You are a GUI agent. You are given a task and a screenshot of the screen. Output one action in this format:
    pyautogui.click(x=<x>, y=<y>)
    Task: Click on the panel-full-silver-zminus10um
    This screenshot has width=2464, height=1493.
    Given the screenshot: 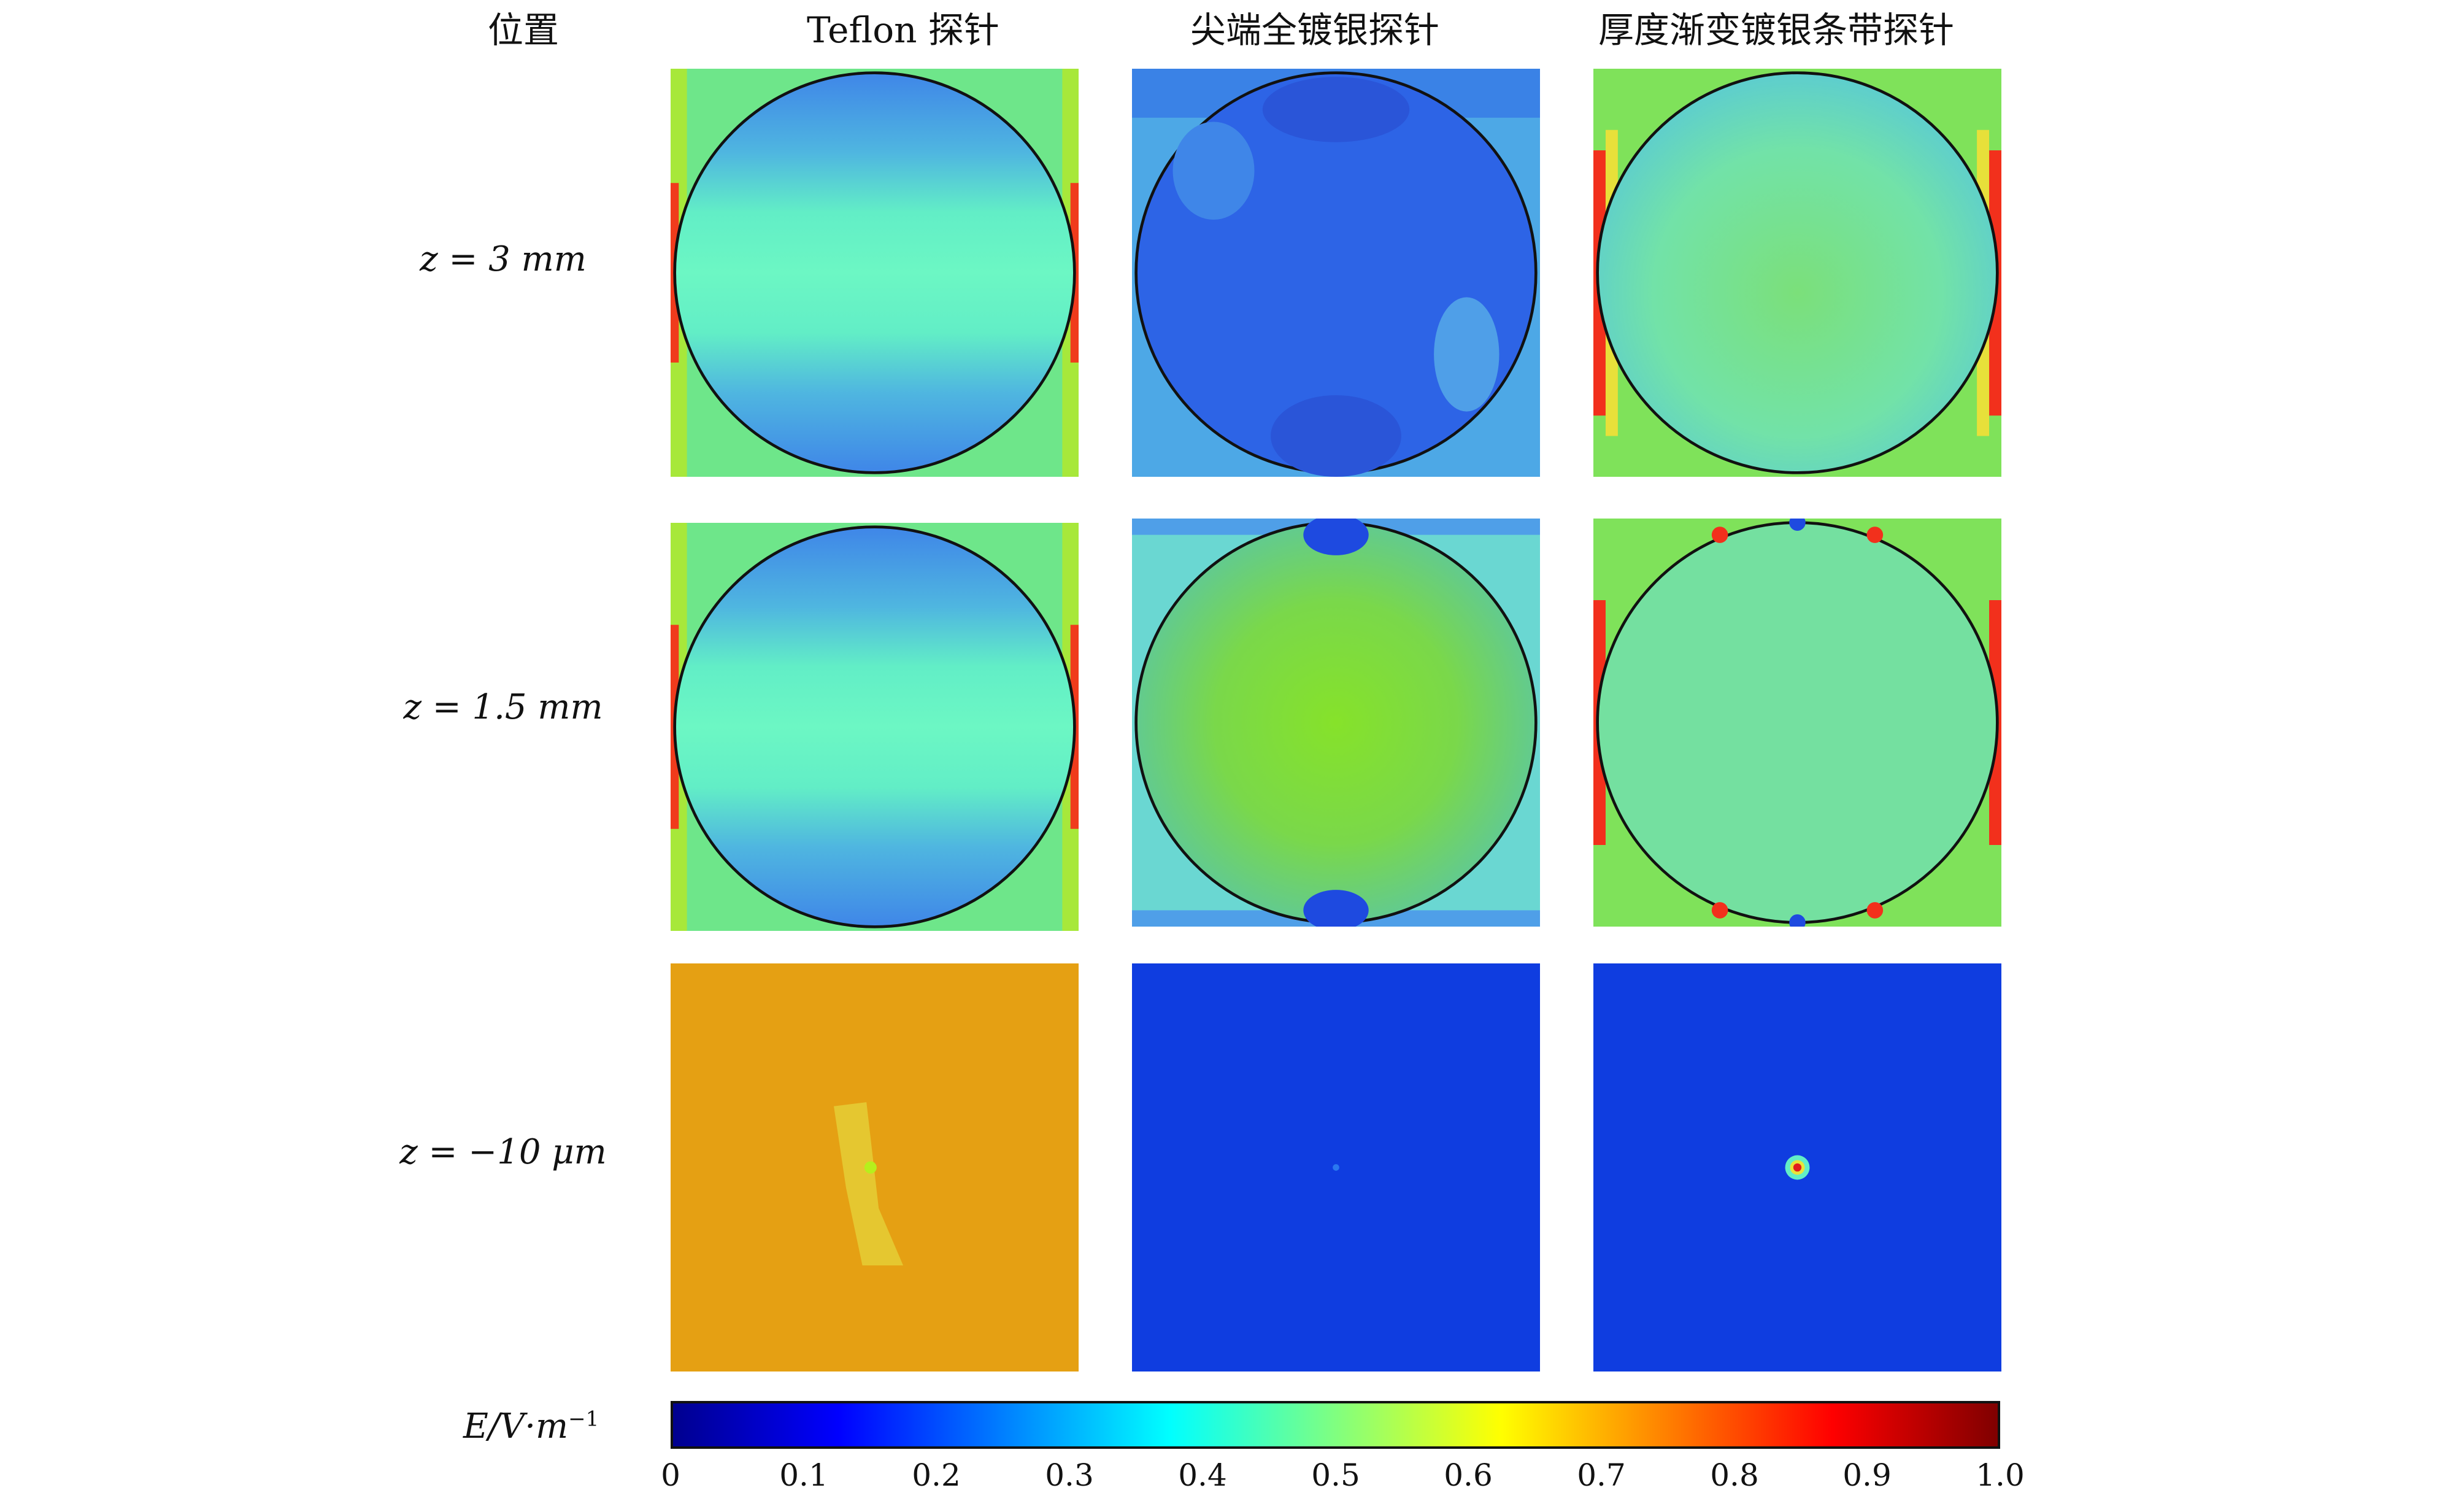 What is the action you would take?
    pyautogui.click(x=1336, y=1167)
    